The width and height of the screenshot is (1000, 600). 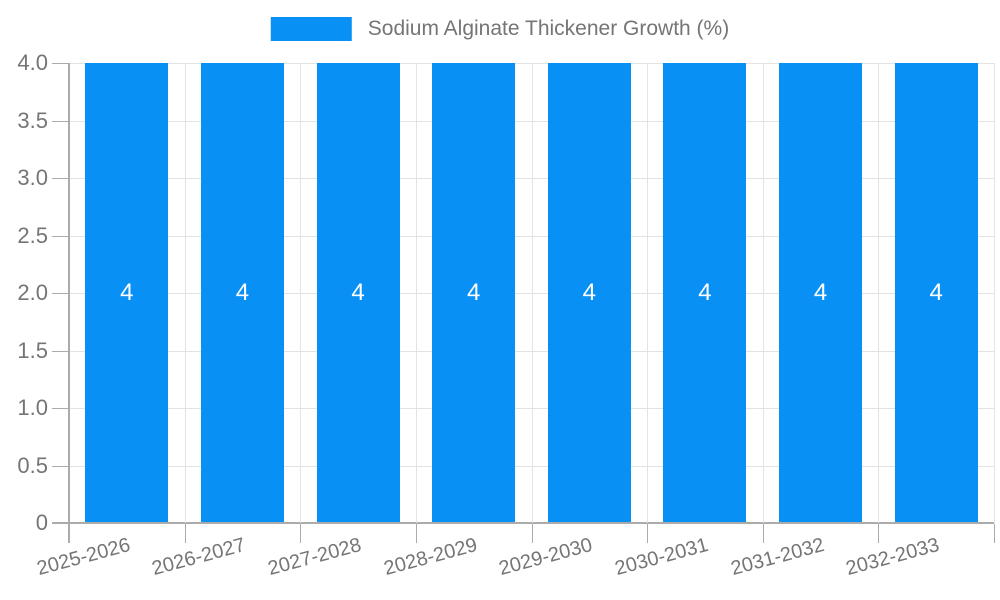 I want to click on y-tick-label: 3.5, so click(x=32, y=120).